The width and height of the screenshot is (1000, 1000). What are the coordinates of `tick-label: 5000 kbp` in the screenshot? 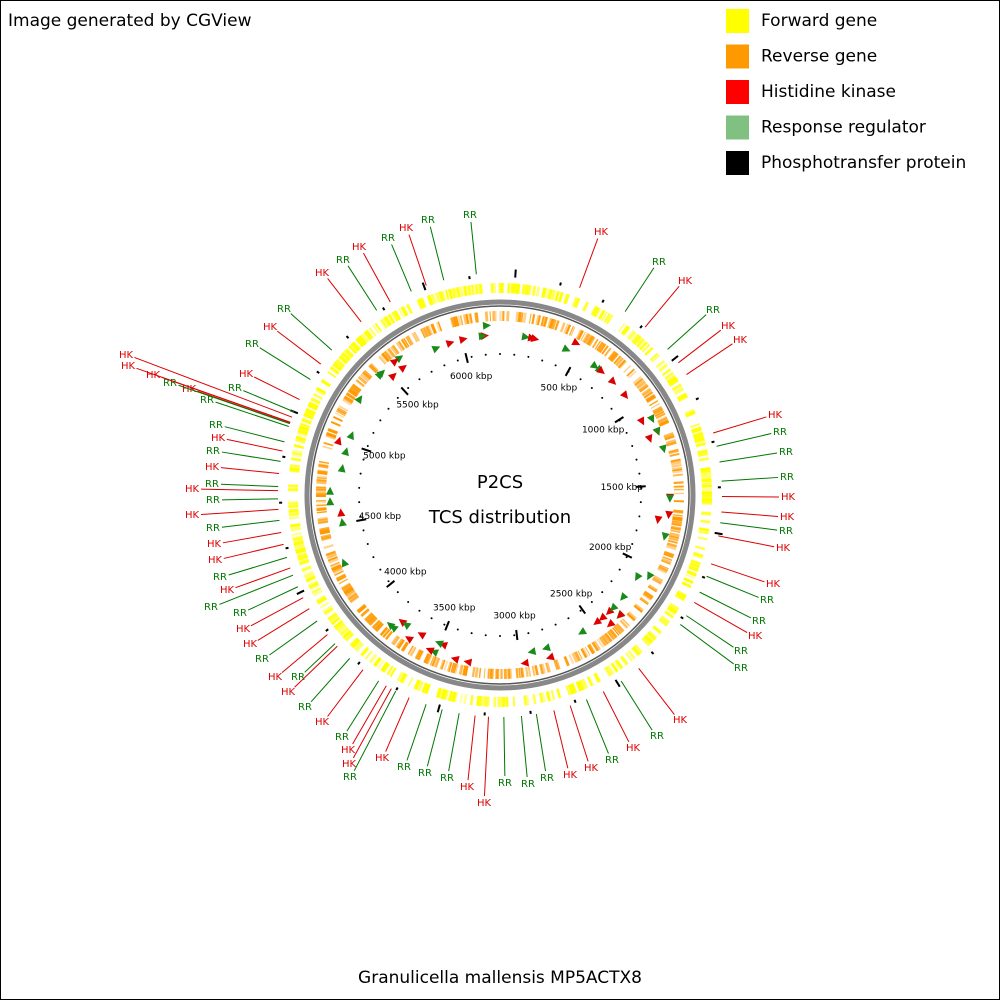 It's located at (384, 457).